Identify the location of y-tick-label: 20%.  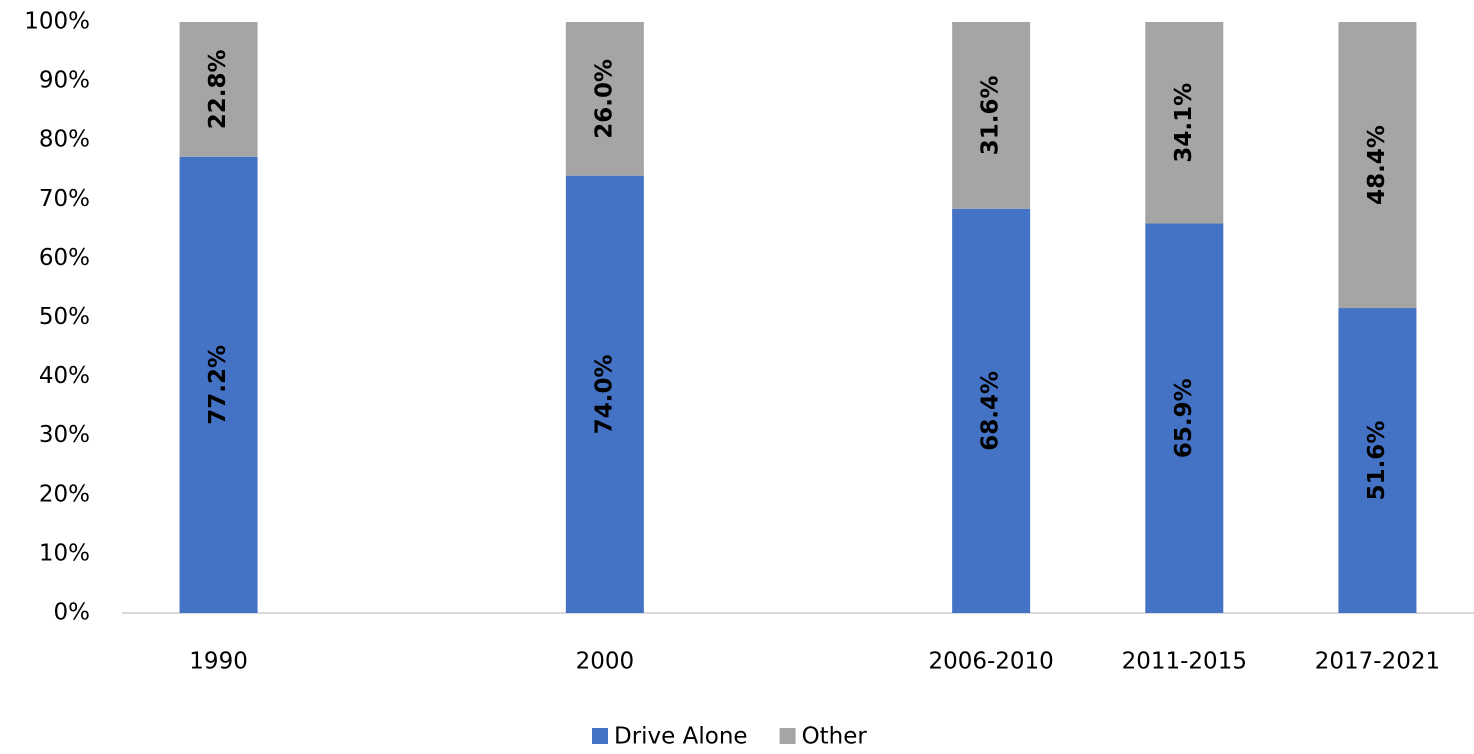
(64, 494).